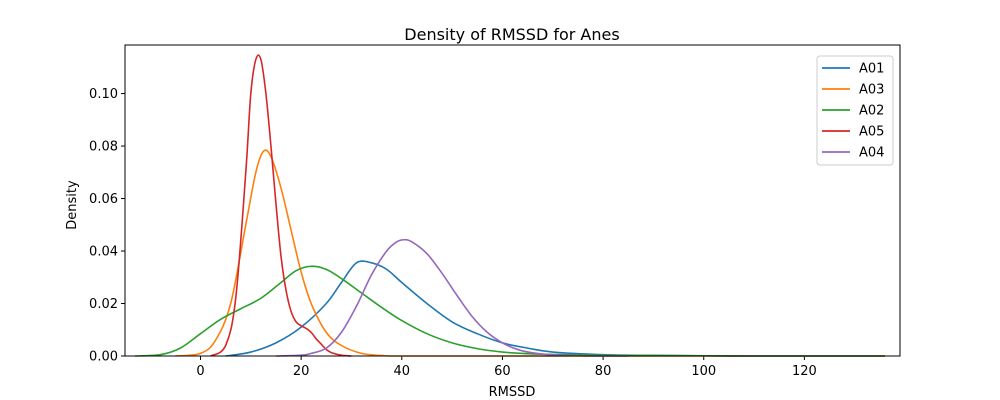 The height and width of the screenshot is (400, 1000). What do you see at coordinates (402, 371) in the screenshot?
I see `x-tick-label: 40` at bounding box center [402, 371].